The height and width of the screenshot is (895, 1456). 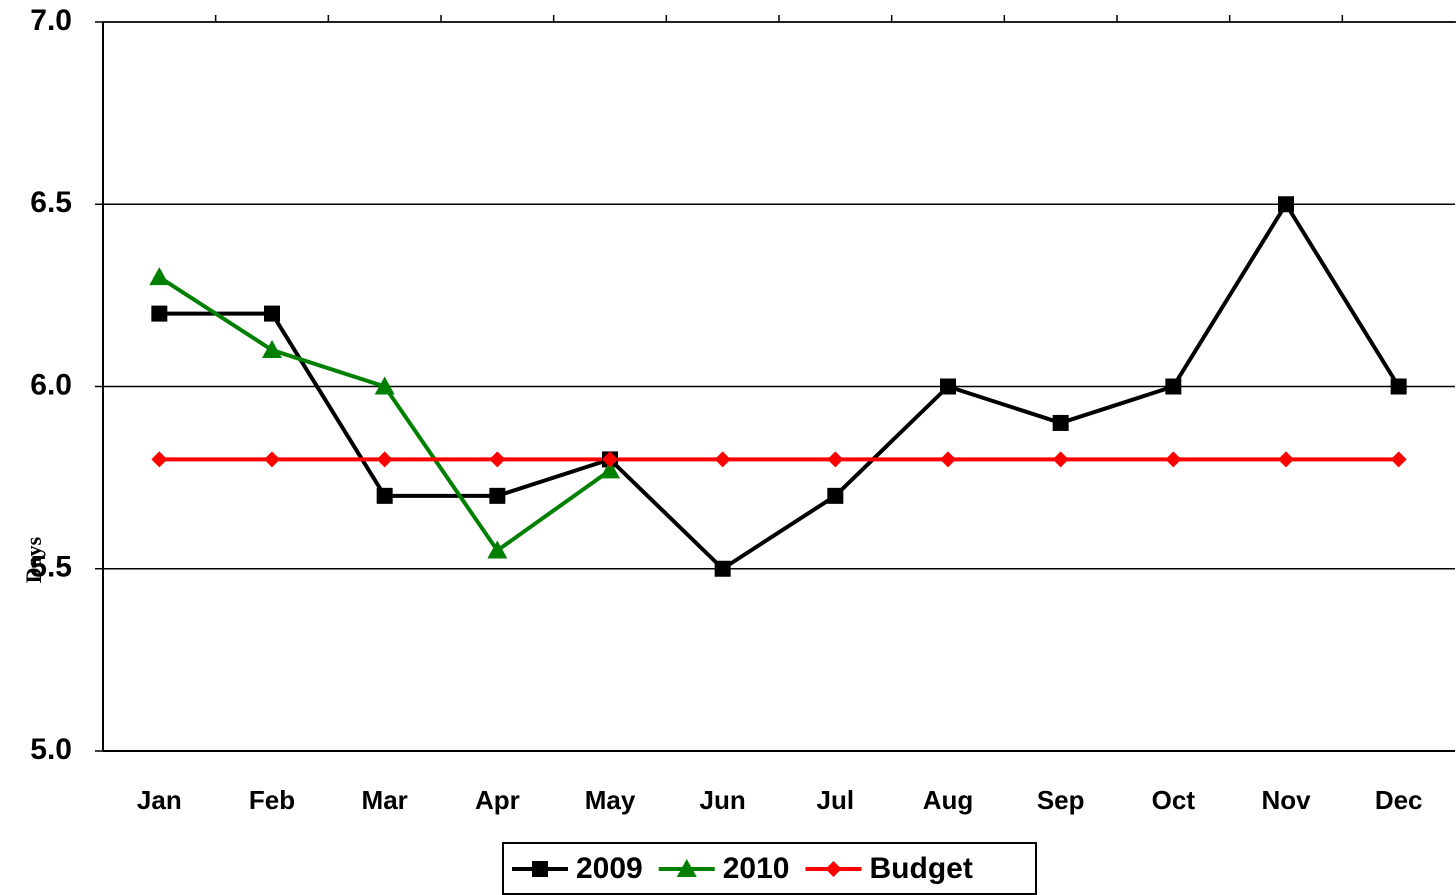 What do you see at coordinates (51, 384) in the screenshot?
I see `y-tick-label: 6.0` at bounding box center [51, 384].